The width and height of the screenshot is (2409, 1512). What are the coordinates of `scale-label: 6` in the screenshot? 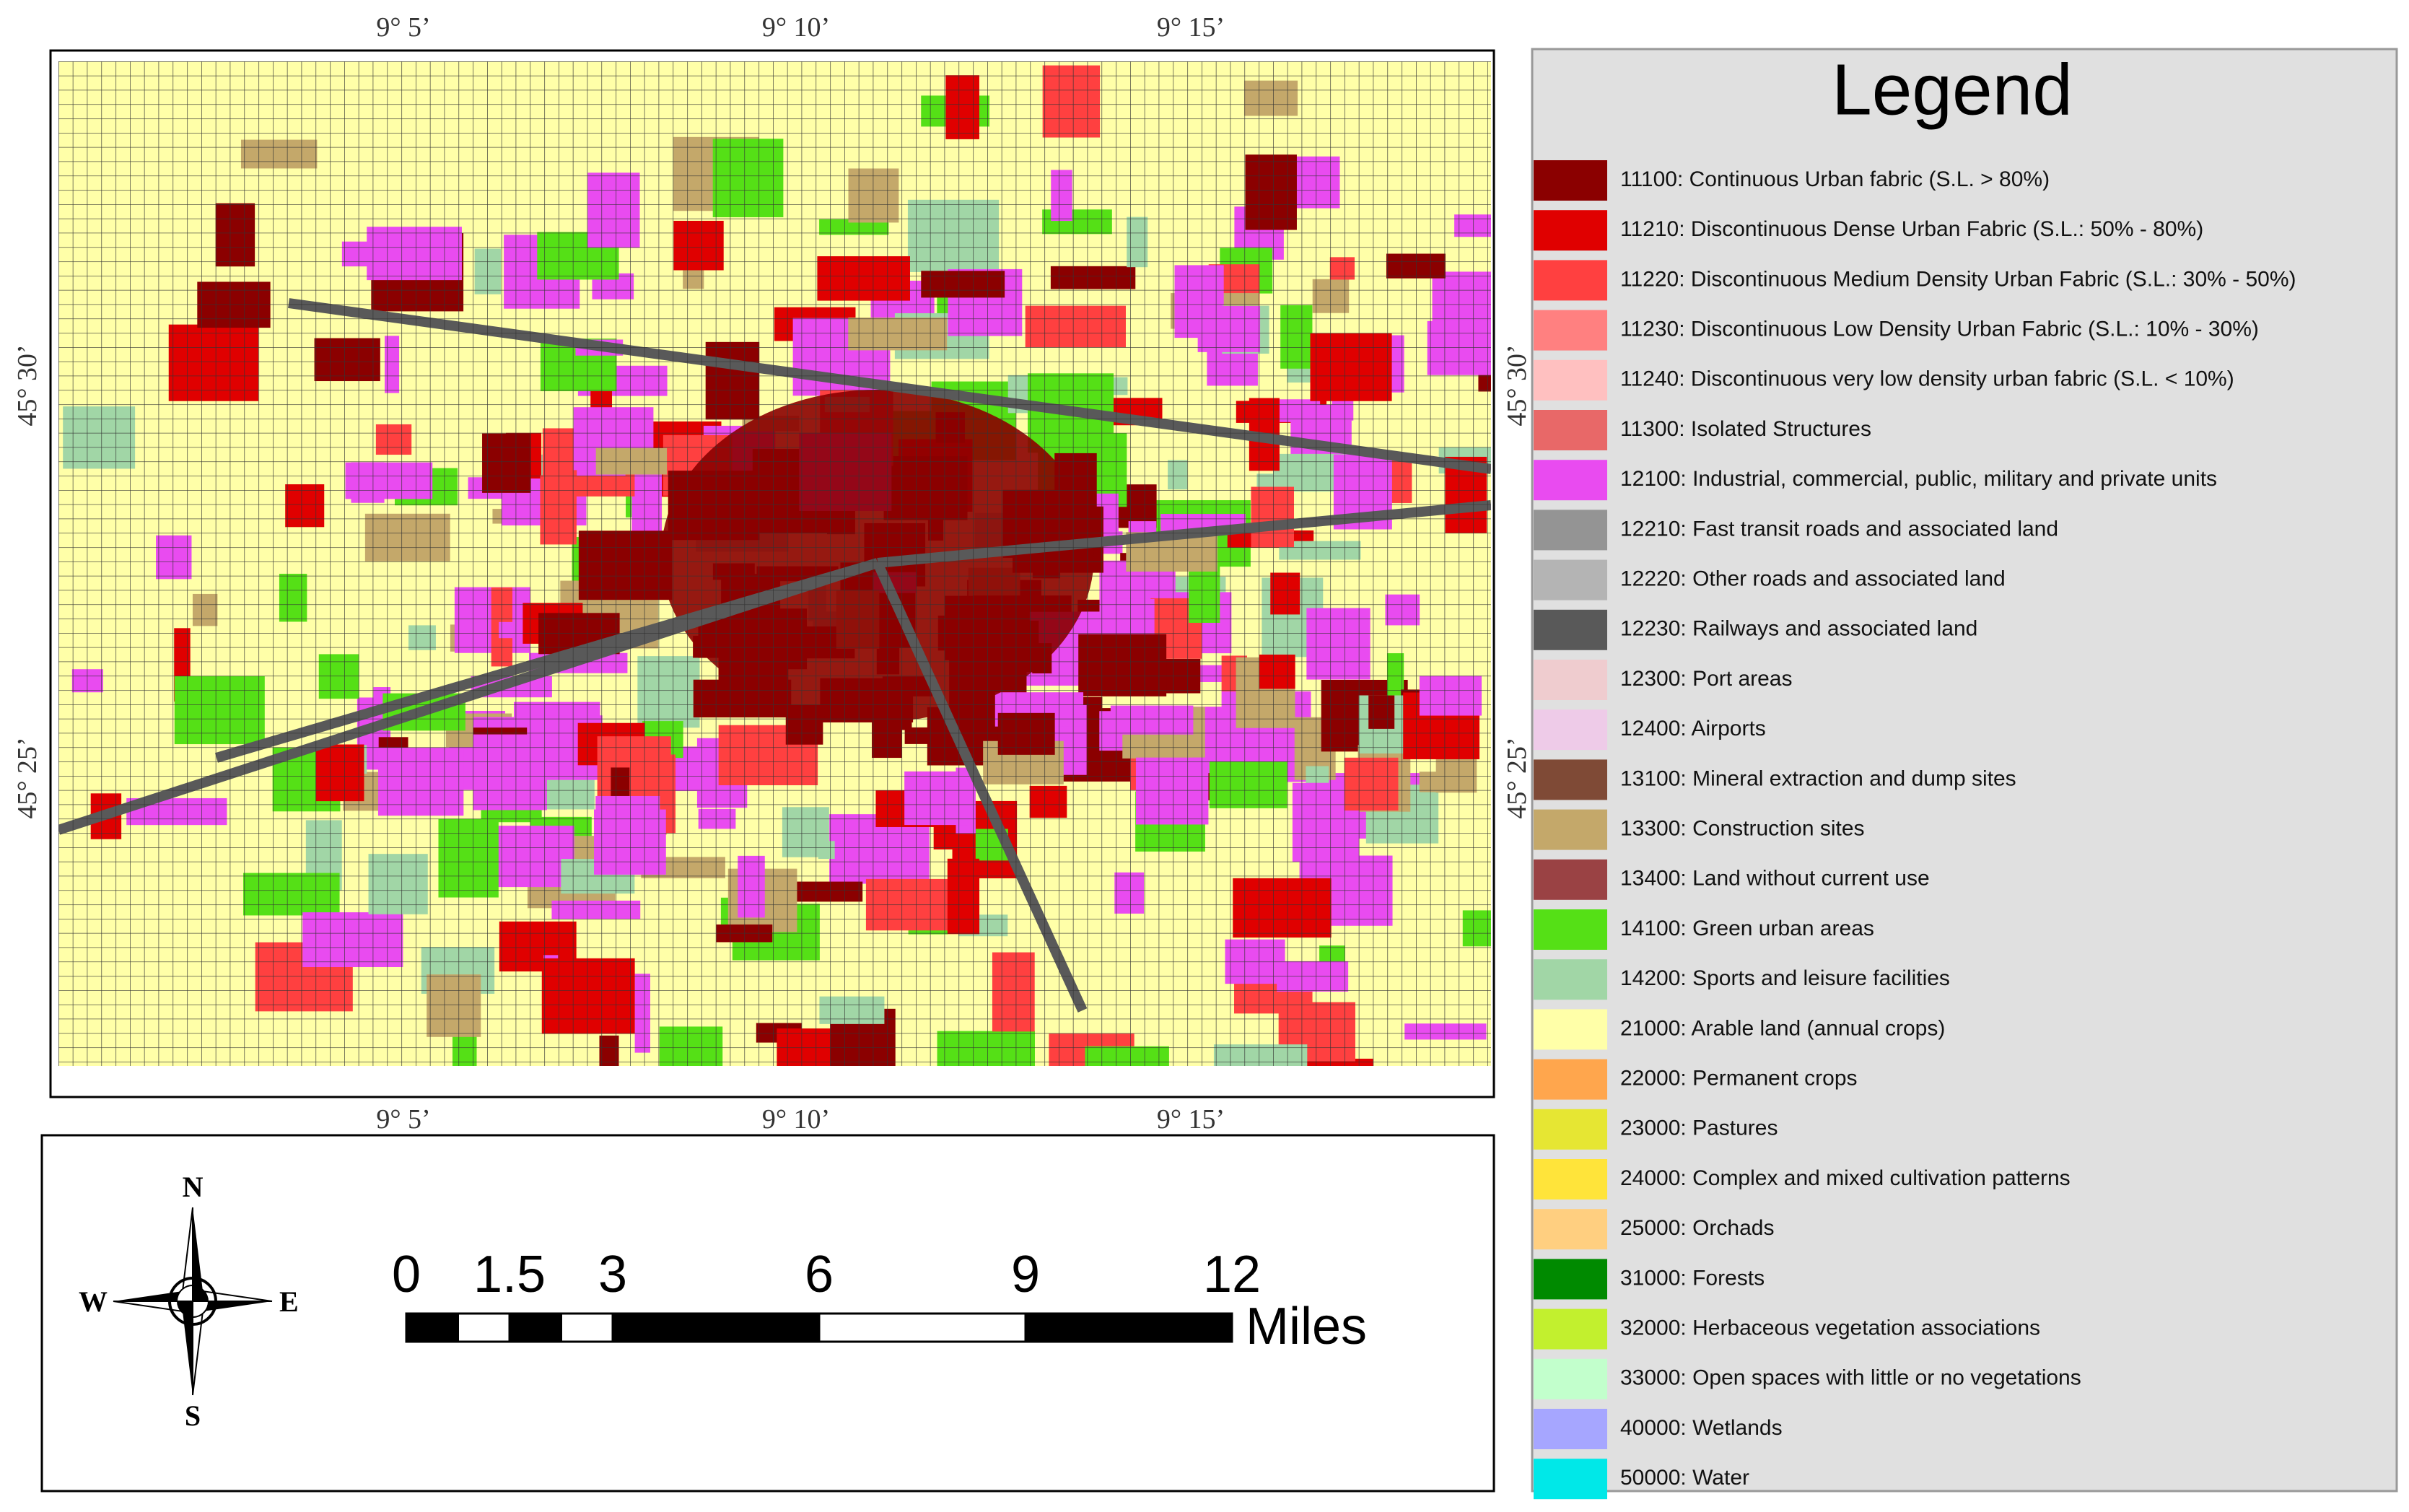 It's located at (819, 1274).